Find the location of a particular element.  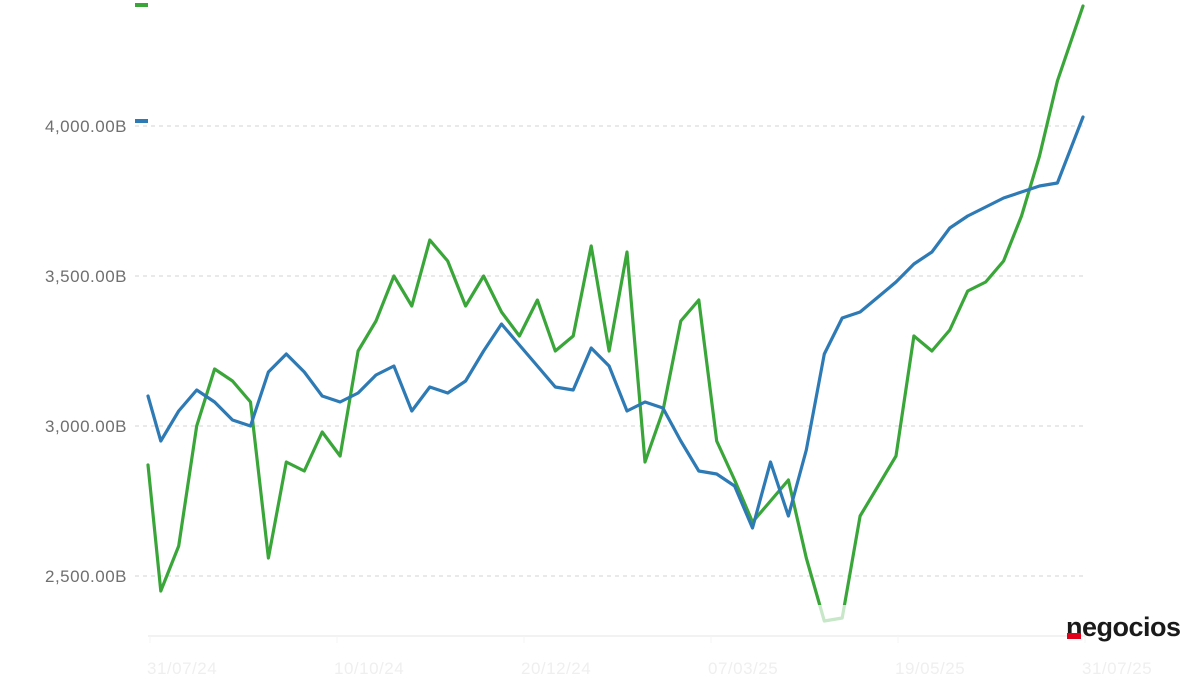

brand-logo-text: negocios is located at coordinates (1123, 627).